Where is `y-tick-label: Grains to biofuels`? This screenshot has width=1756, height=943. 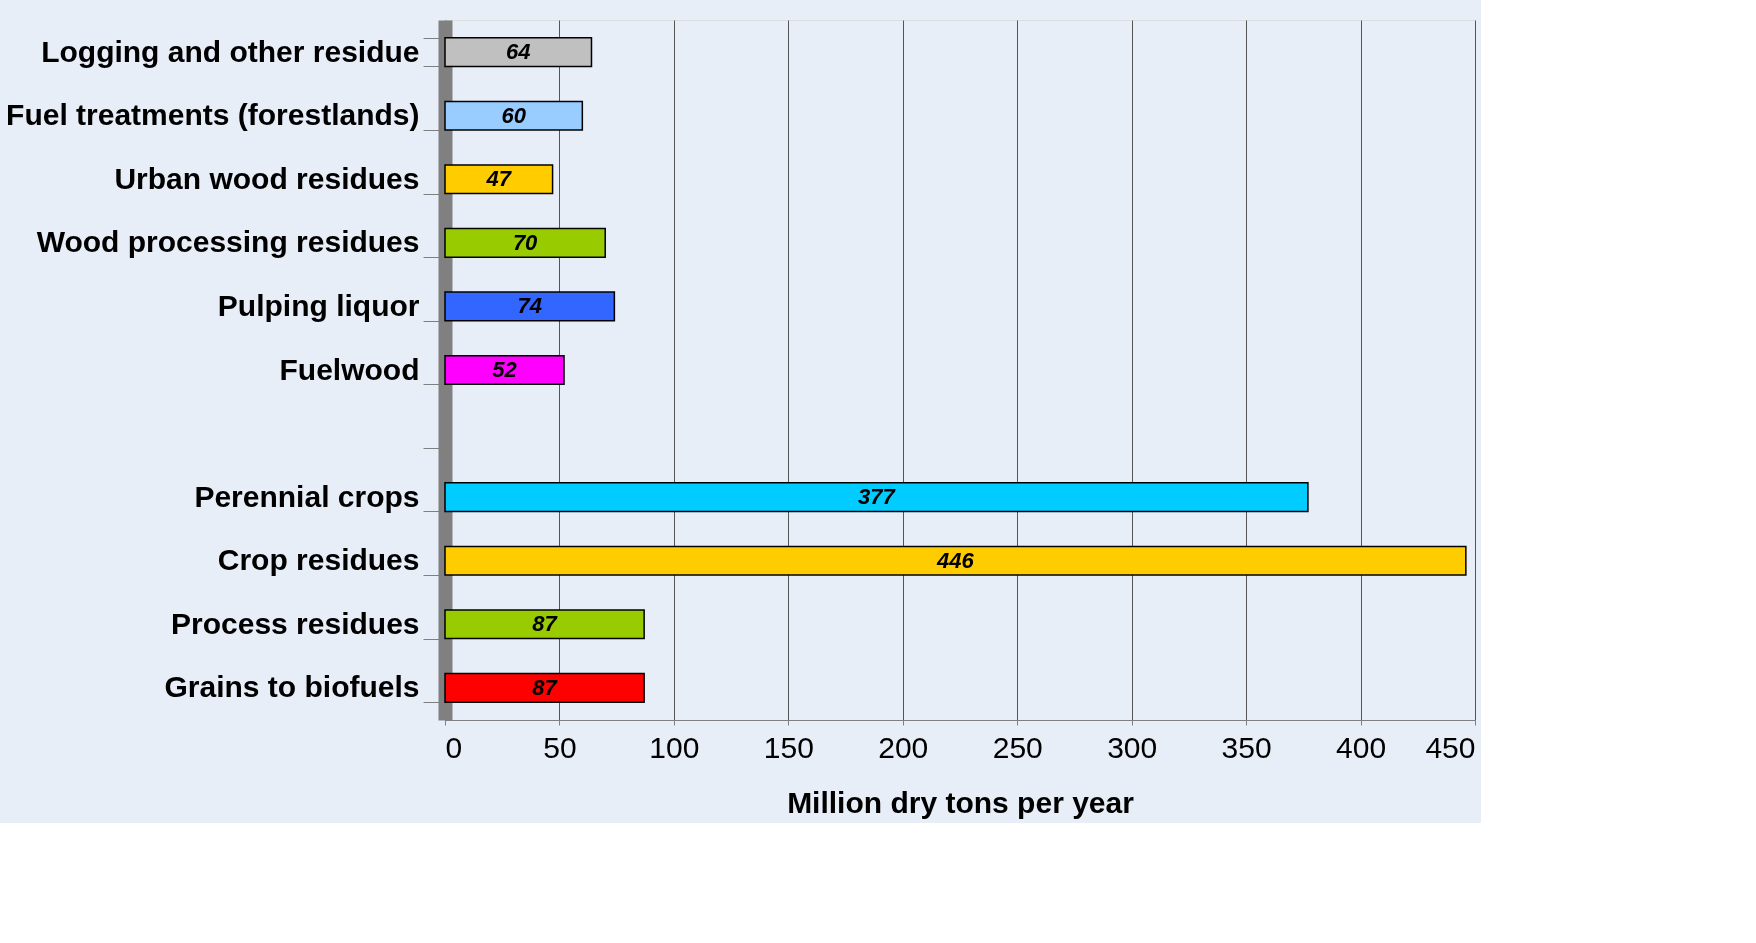
y-tick-label: Grains to biofuels is located at coordinates (292, 687).